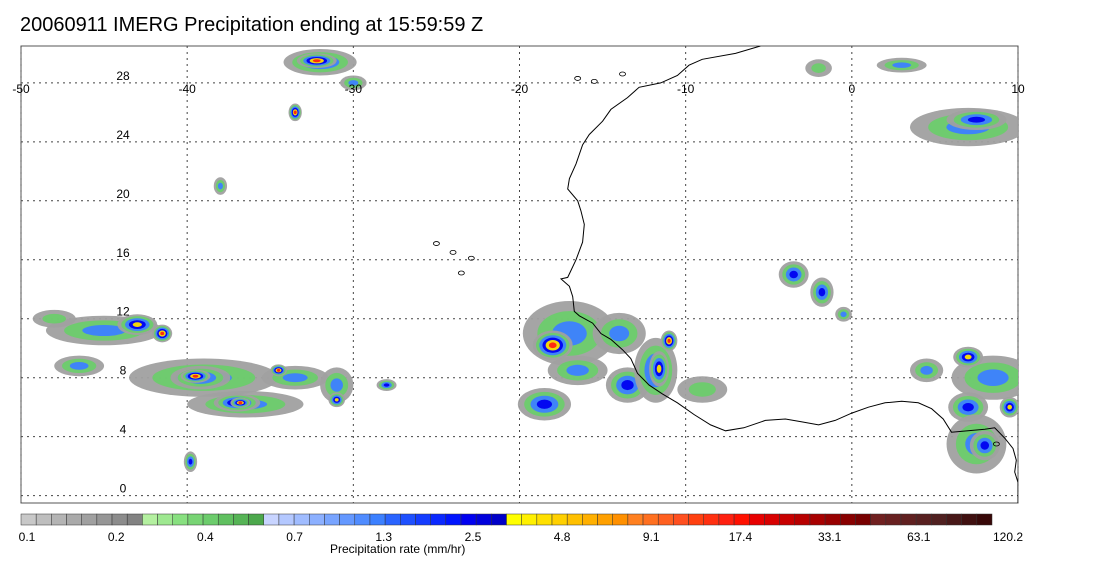 This screenshot has height=571, width=1101. I want to click on colorbar-tick-label: 1.3, so click(383, 537).